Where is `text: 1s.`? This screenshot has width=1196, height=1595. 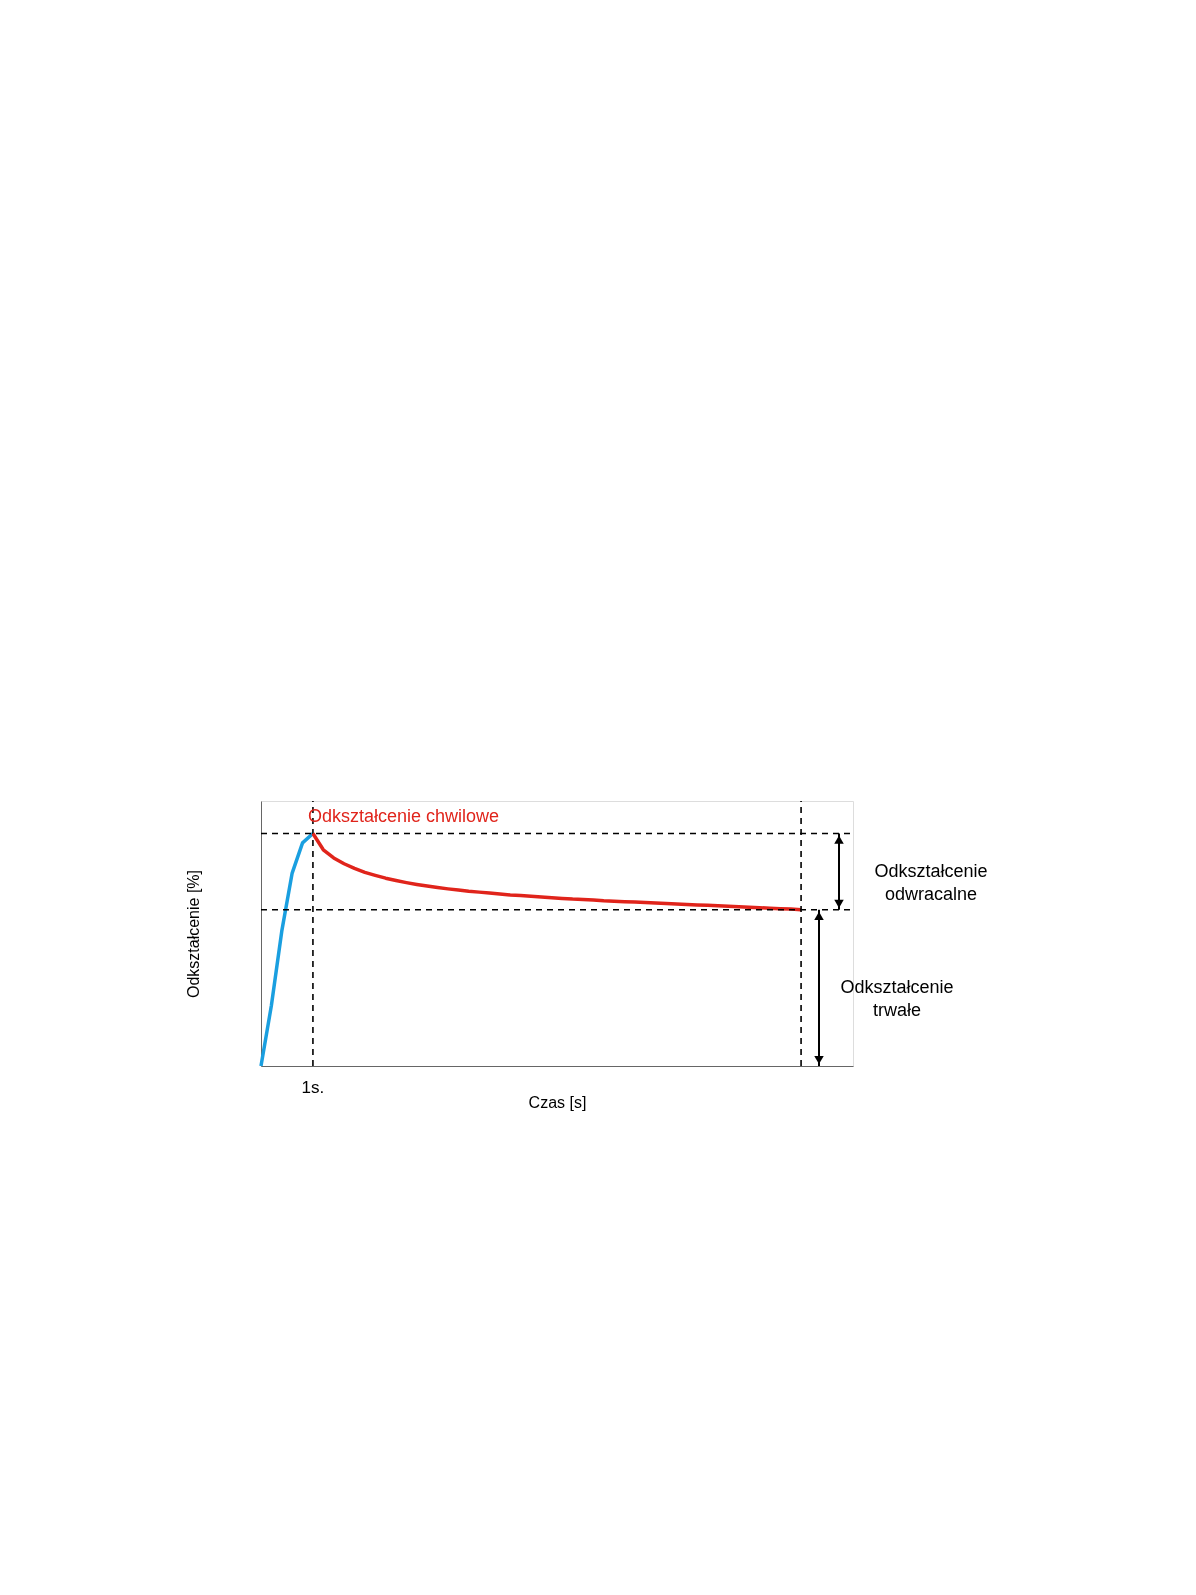
text: 1s. is located at coordinates (313, 1087).